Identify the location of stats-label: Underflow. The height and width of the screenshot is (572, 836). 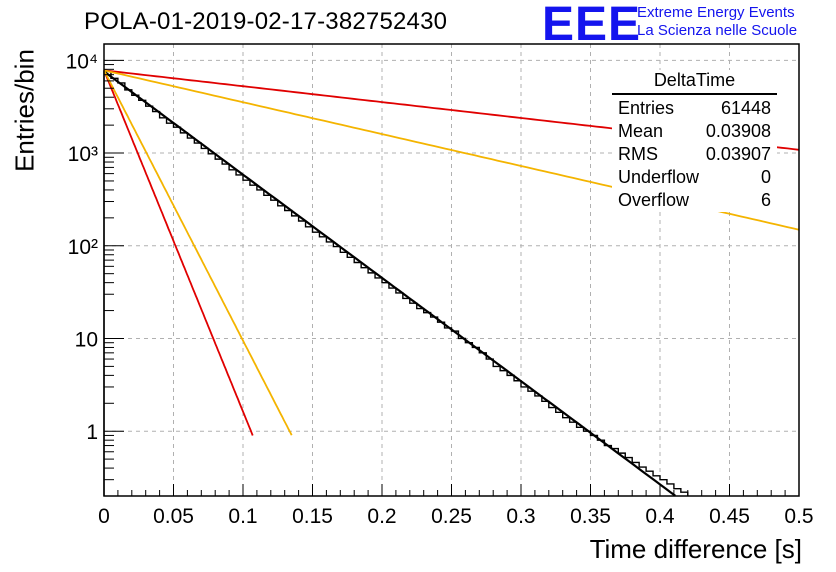
(659, 177).